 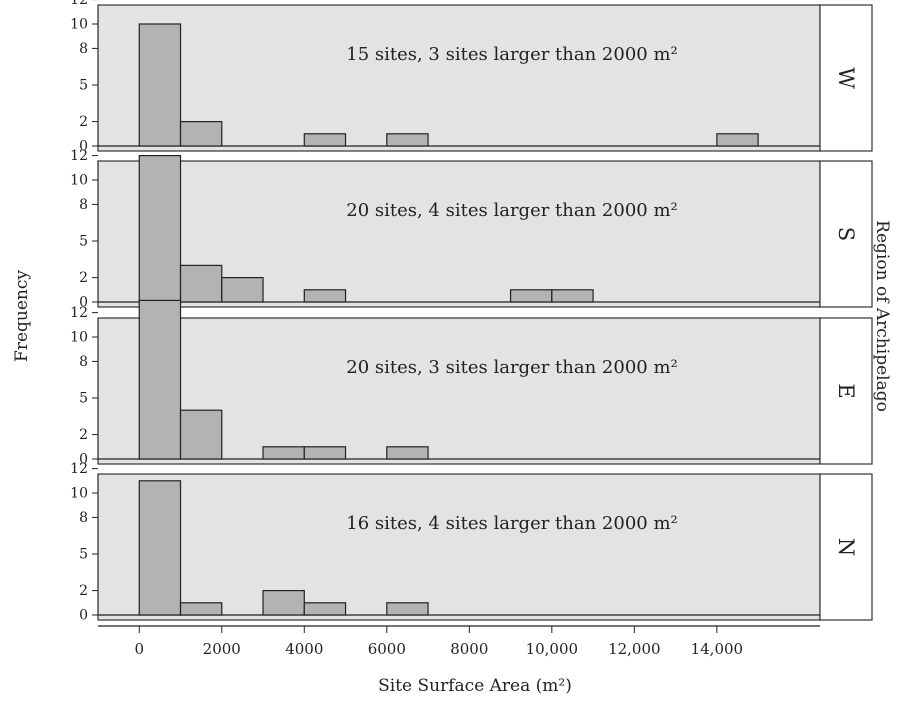 I want to click on facet-axis-label: Region of Archipelago, so click(x=882, y=316).